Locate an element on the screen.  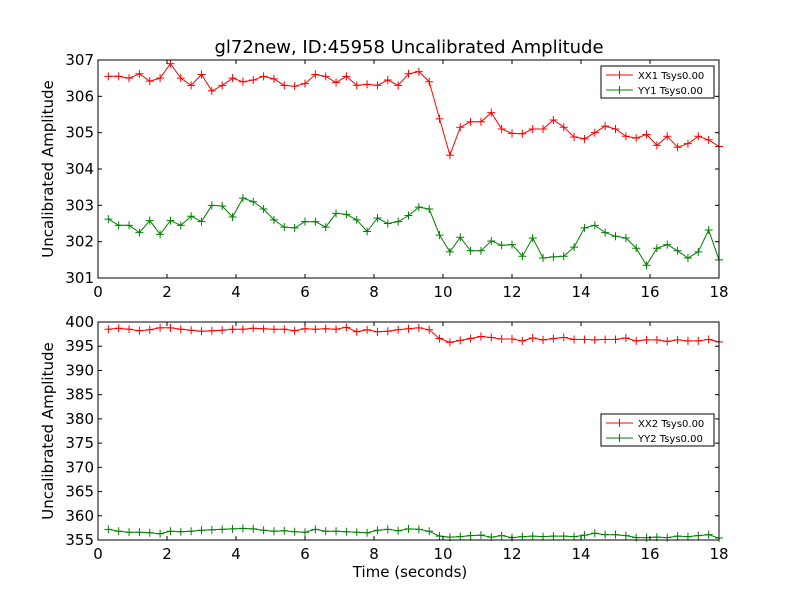
y-tick-label: 365 is located at coordinates (79, 492).